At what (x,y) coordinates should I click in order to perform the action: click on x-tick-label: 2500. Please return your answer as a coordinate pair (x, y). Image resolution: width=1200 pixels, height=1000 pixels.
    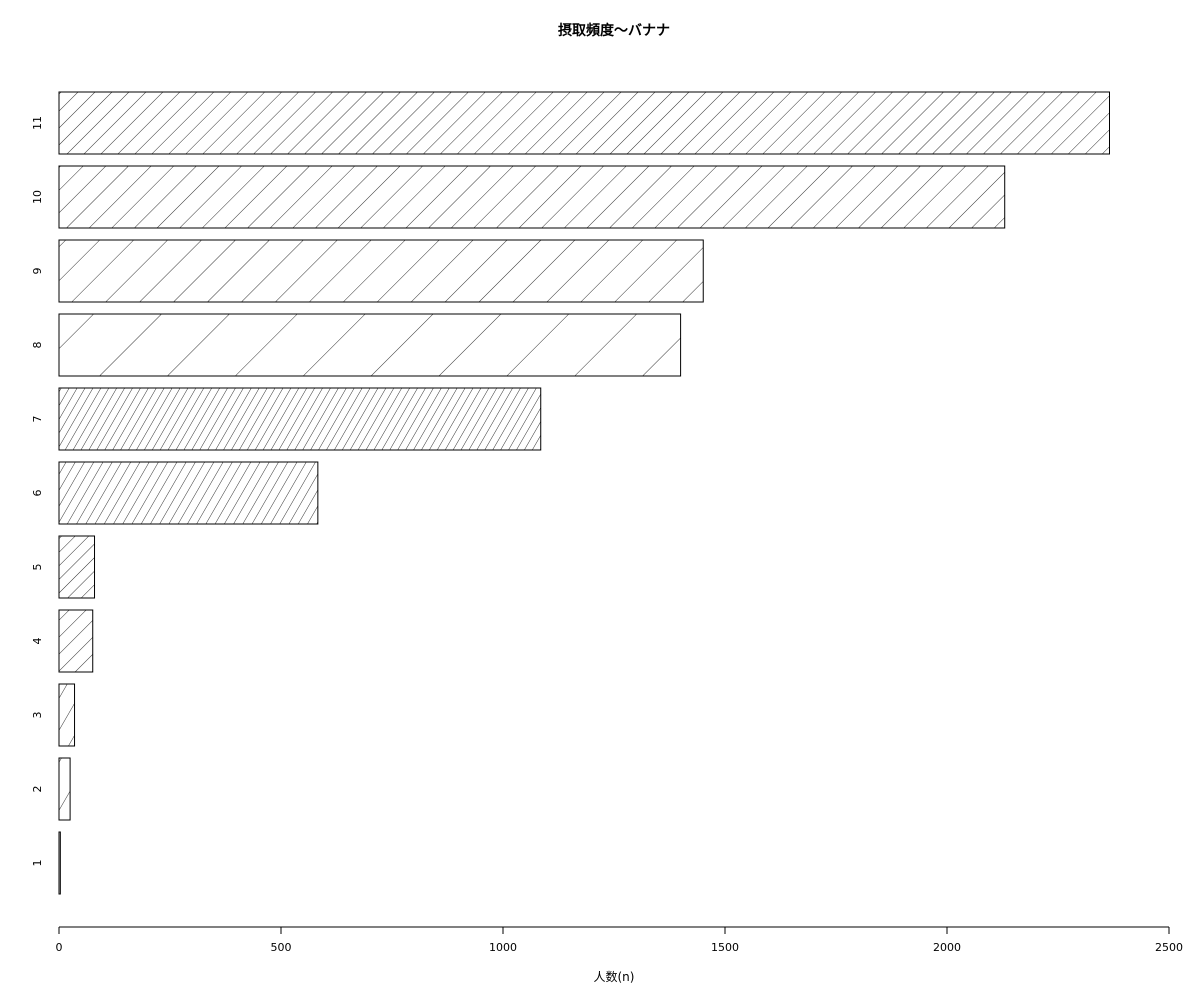
    Looking at the image, I should click on (1169, 947).